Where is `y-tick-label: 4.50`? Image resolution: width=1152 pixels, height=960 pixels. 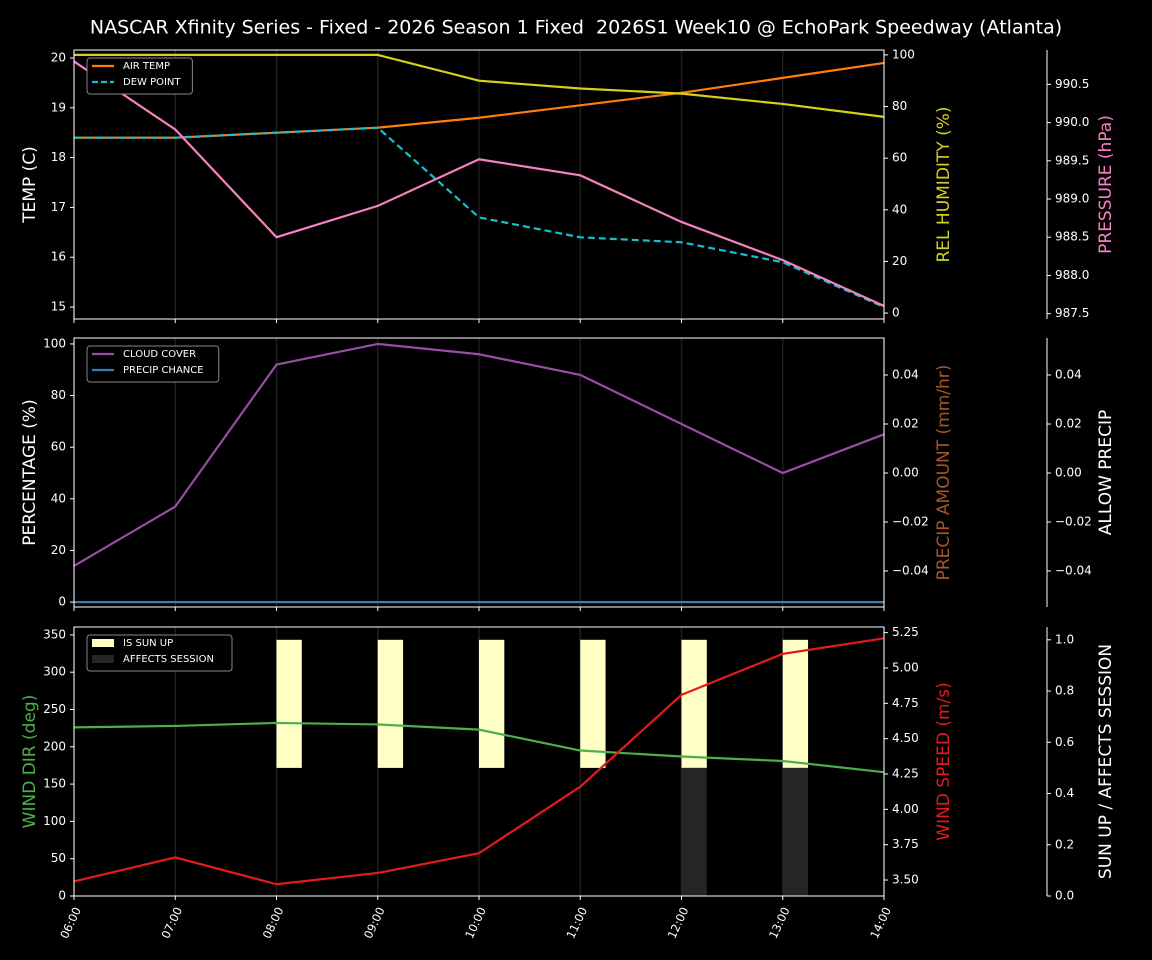
y-tick-label: 4.50 is located at coordinates (905, 738).